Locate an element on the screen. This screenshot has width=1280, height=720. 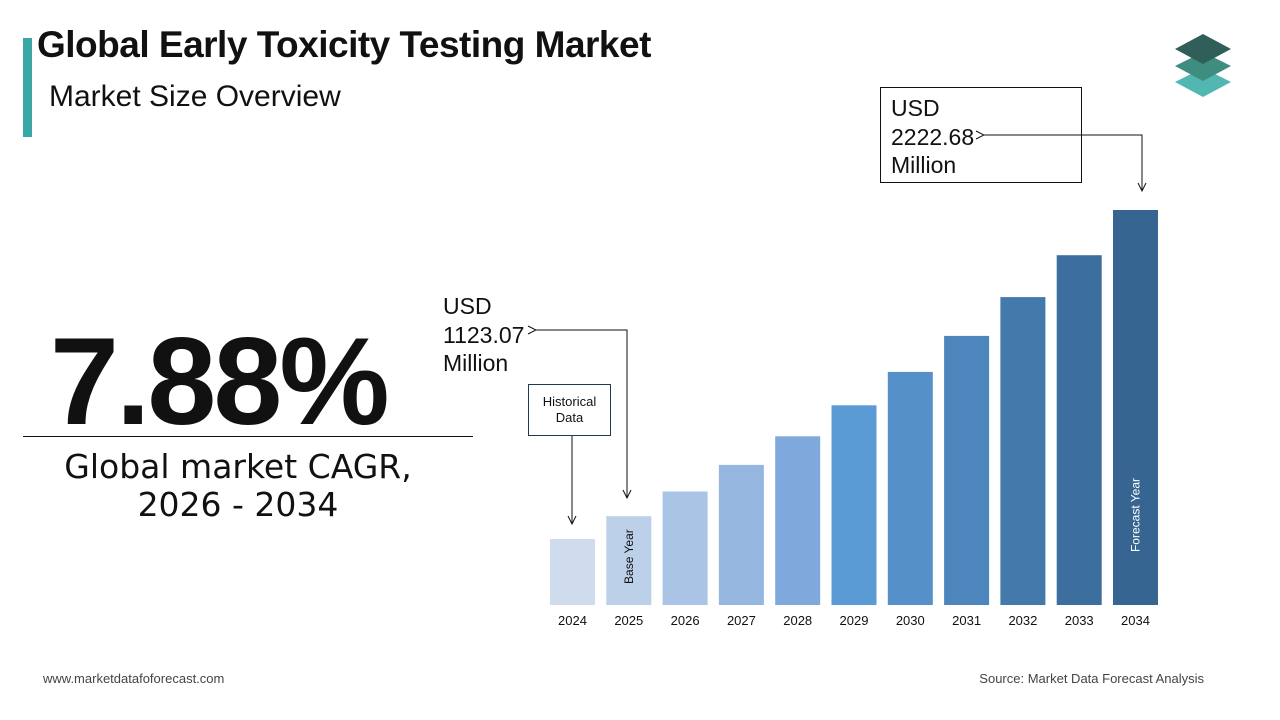
cagr-value: 7.88% is located at coordinates (220, 382).